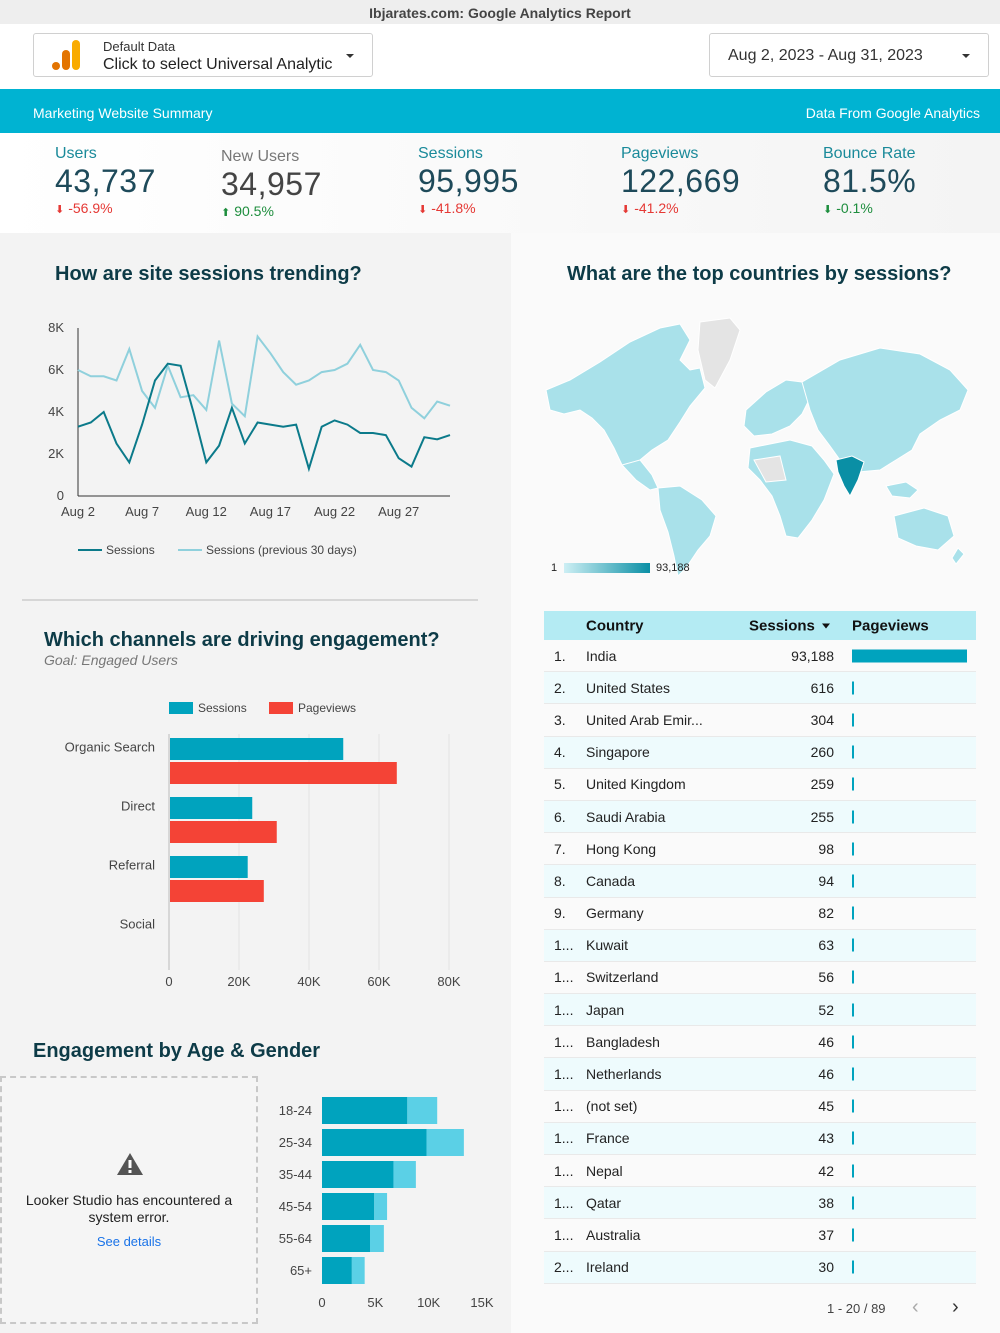 The image size is (1000, 1333). What do you see at coordinates (955, 1307) in the screenshot?
I see `chevron-right-icon: ›` at bounding box center [955, 1307].